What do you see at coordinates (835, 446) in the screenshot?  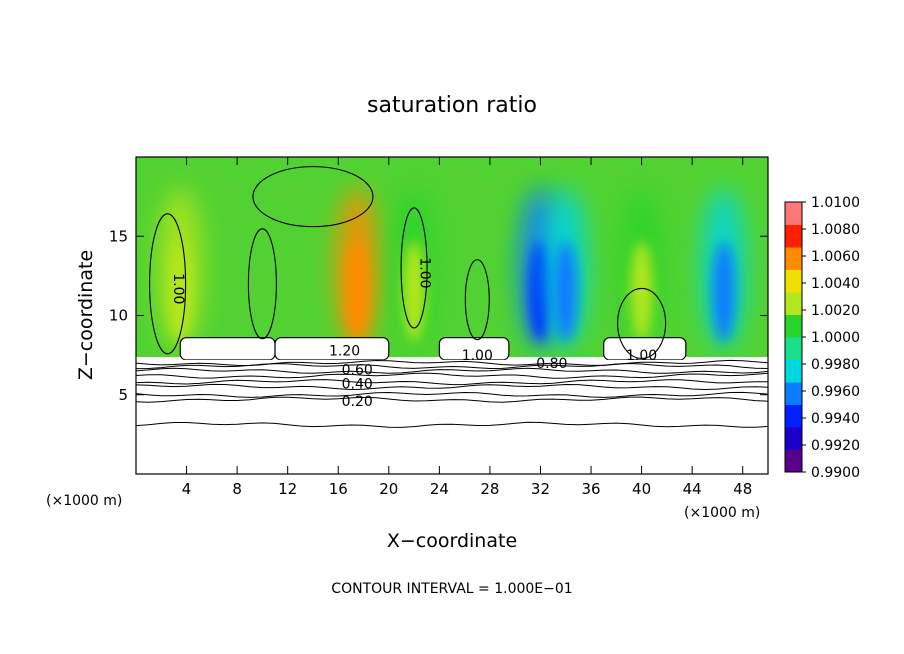 I see `colorbar-label: 0.9920` at bounding box center [835, 446].